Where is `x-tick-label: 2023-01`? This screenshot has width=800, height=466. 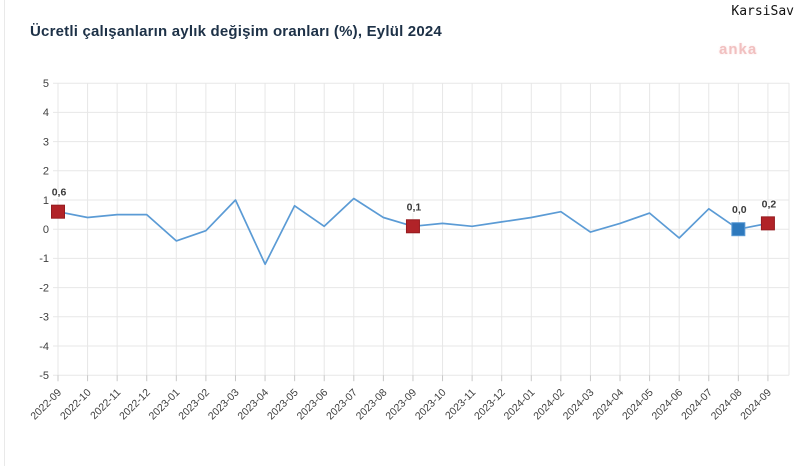
x-tick-label: 2023-01 is located at coordinates (165, 405).